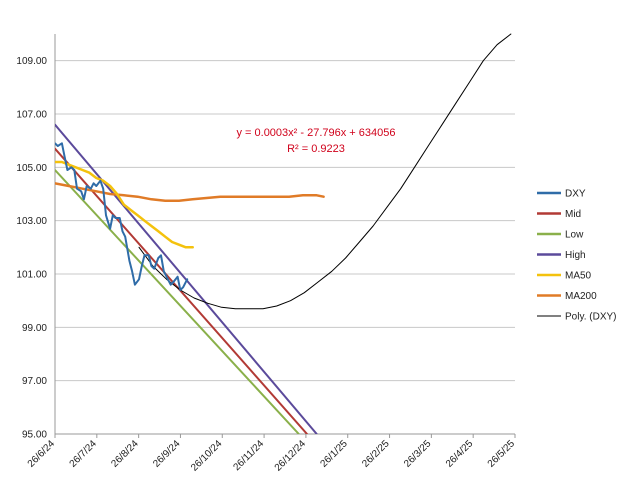 Image resolution: width=620 pixels, height=497 pixels. What do you see at coordinates (34, 435) in the screenshot?
I see `y-tick-label: 95.00` at bounding box center [34, 435].